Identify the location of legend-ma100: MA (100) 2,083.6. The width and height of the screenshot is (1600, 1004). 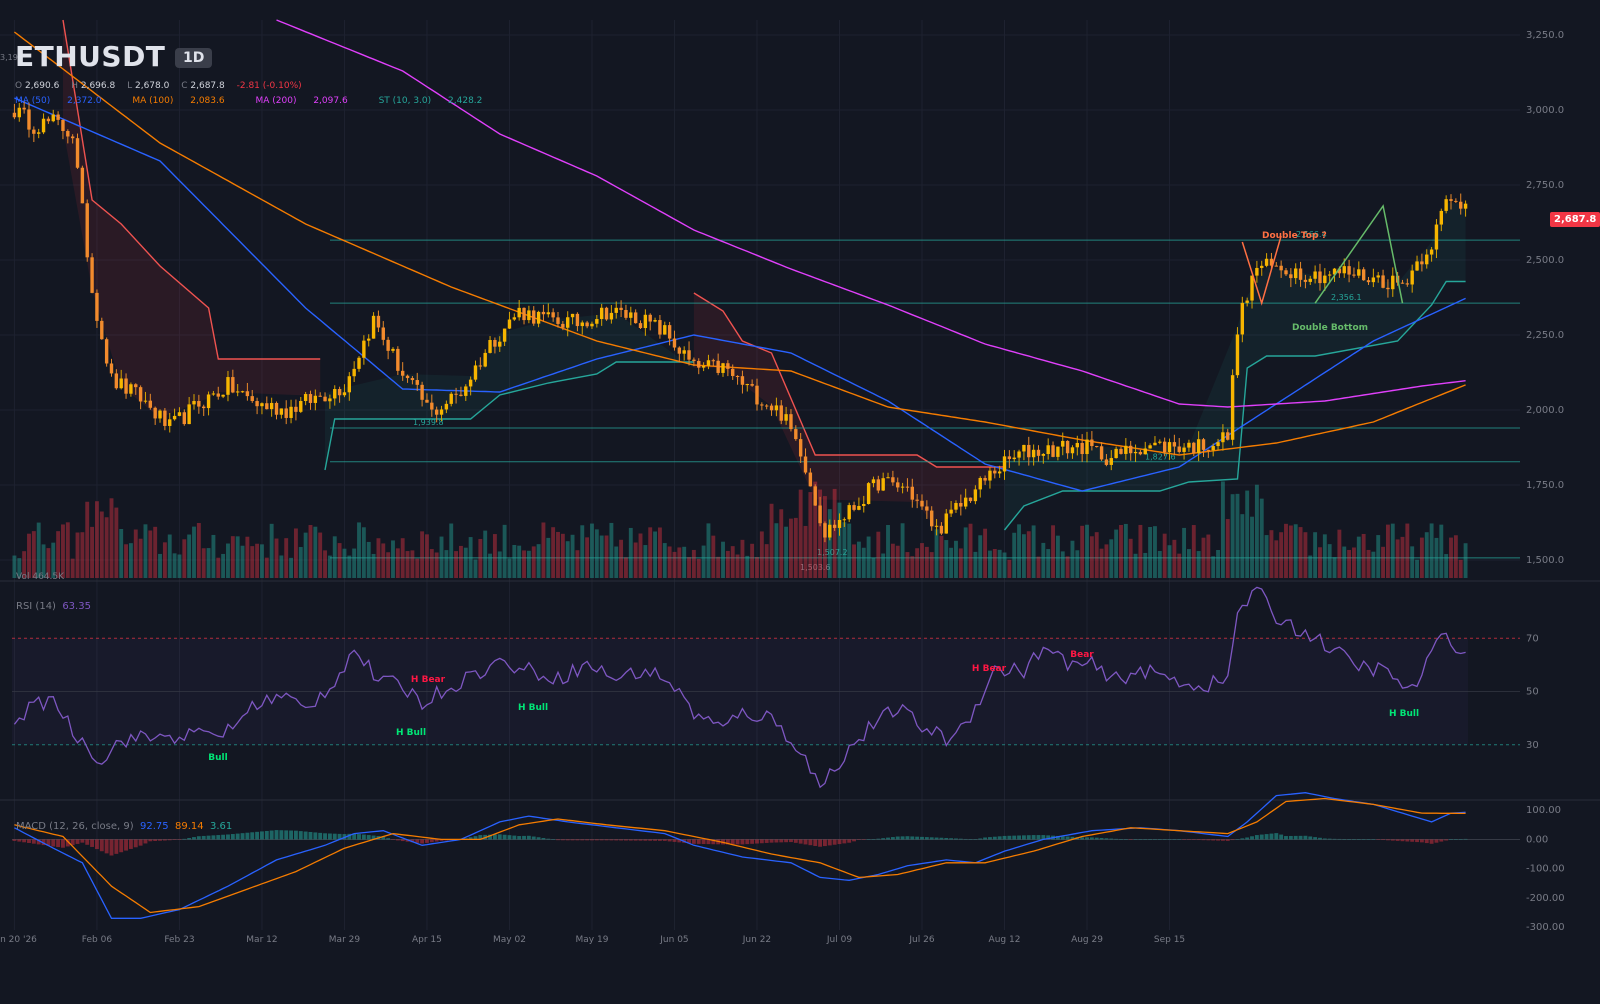
(185, 101).